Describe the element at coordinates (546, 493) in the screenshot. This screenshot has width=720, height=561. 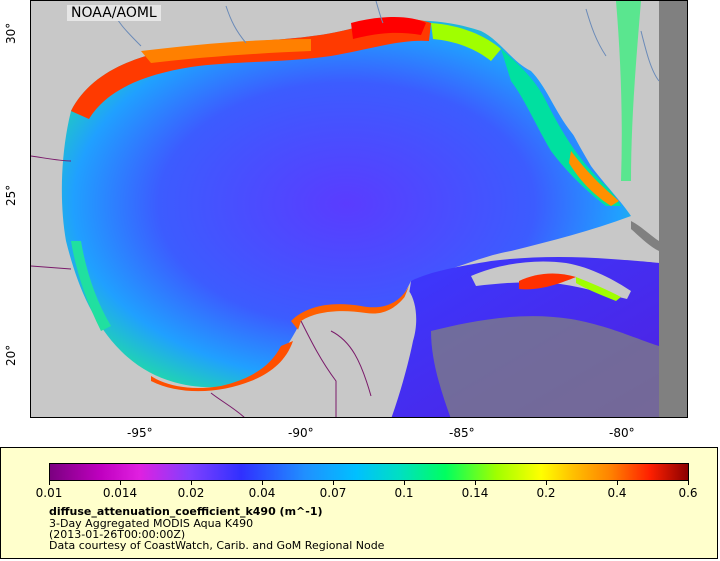
I see `scale-label: 0.2` at that location.